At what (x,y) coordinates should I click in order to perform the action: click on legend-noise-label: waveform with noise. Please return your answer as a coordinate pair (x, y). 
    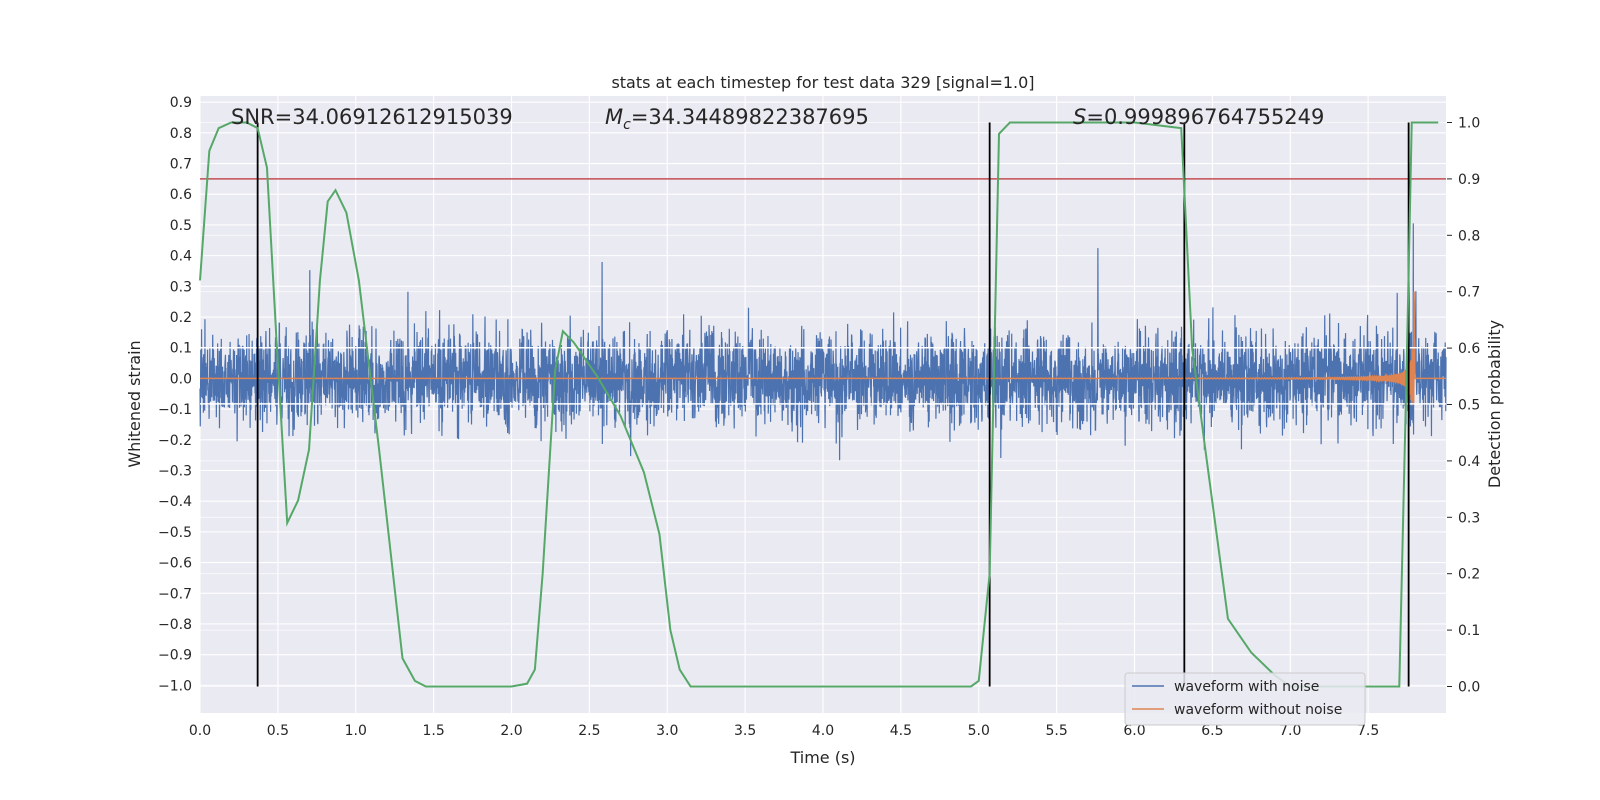
    Looking at the image, I should click on (1246, 687).